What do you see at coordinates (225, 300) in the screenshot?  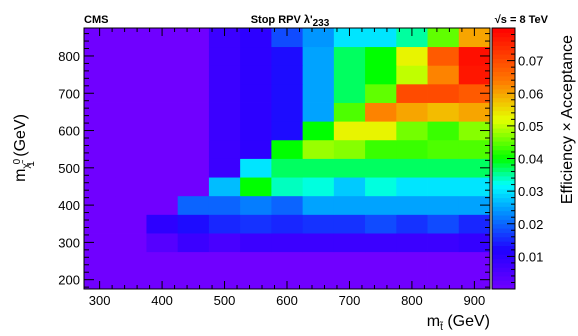 I see `x-tick-label: 500` at bounding box center [225, 300].